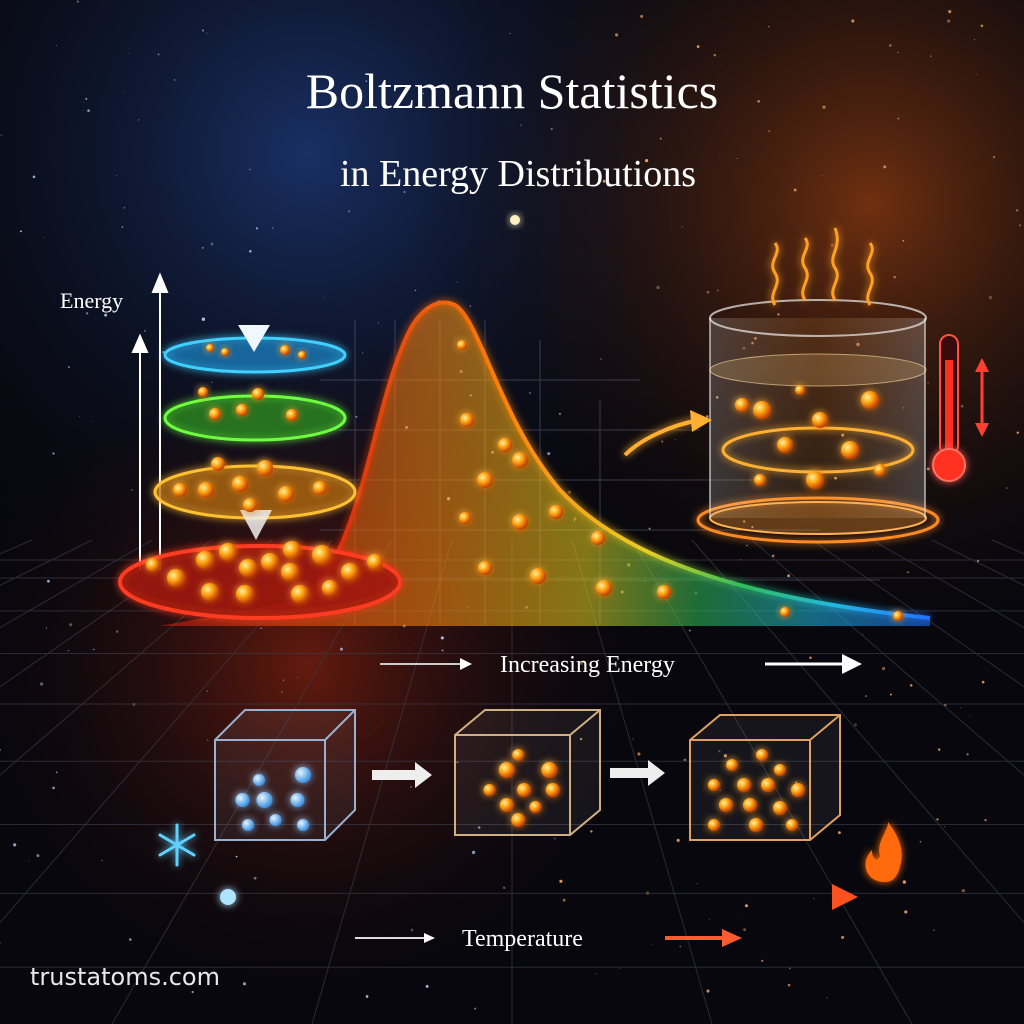 This screenshot has width=1024, height=1024. Describe the element at coordinates (518, 774) in the screenshot. I see `box-arrows` at that location.